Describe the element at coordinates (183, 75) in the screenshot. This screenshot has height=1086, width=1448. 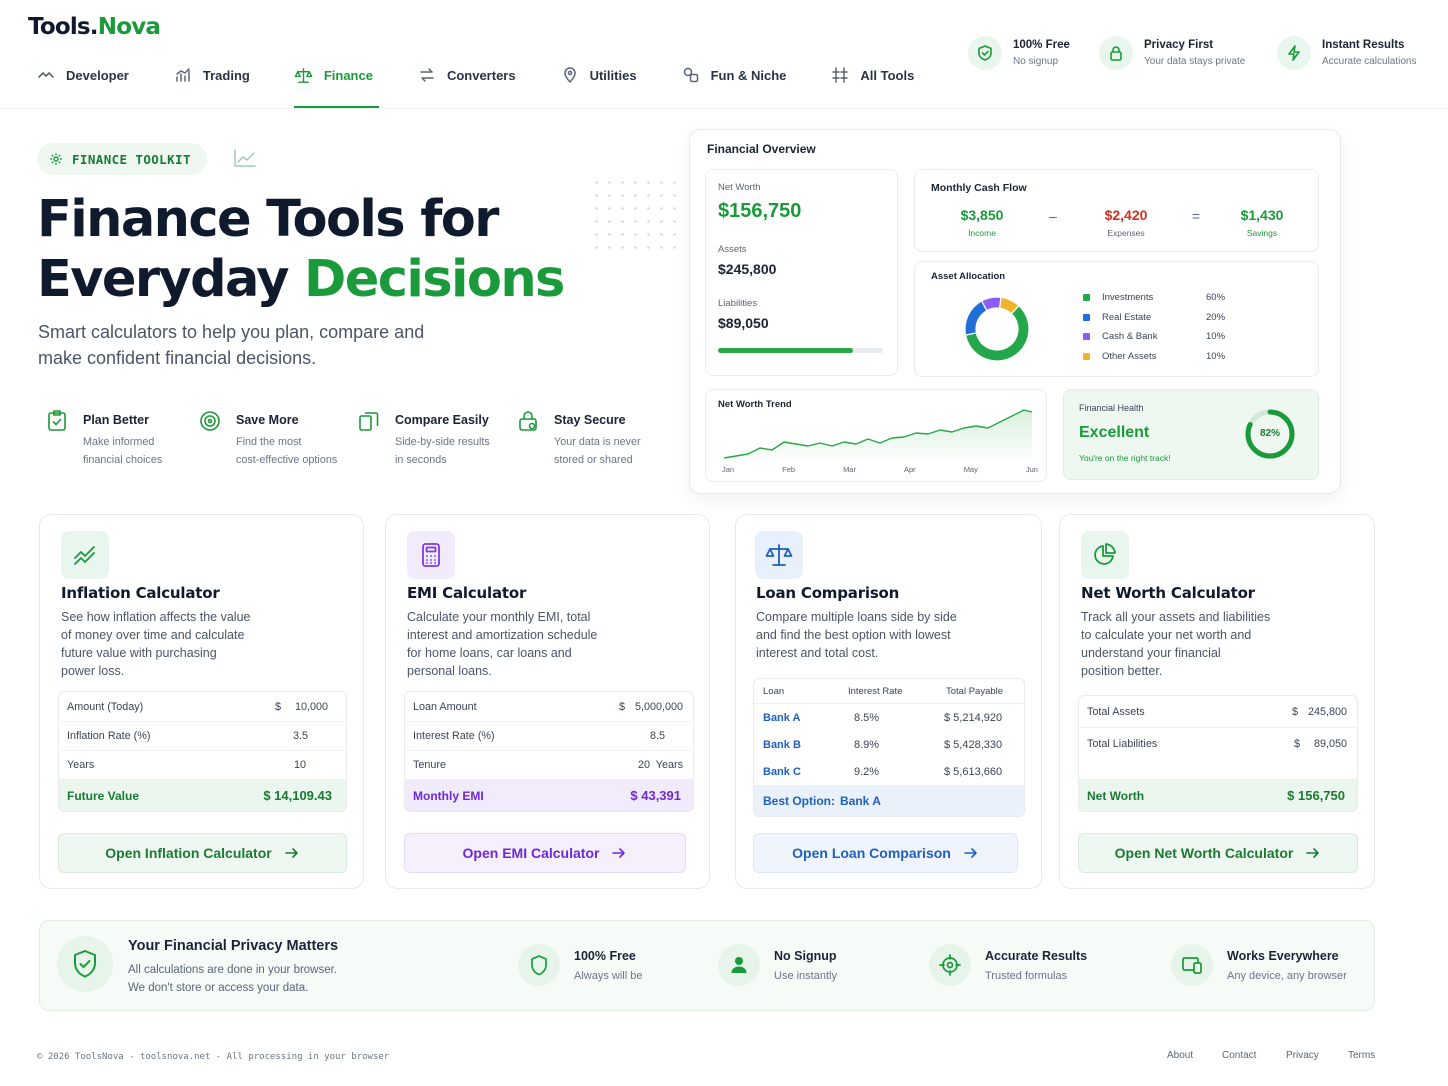
I see `chart-bars-icon` at that location.